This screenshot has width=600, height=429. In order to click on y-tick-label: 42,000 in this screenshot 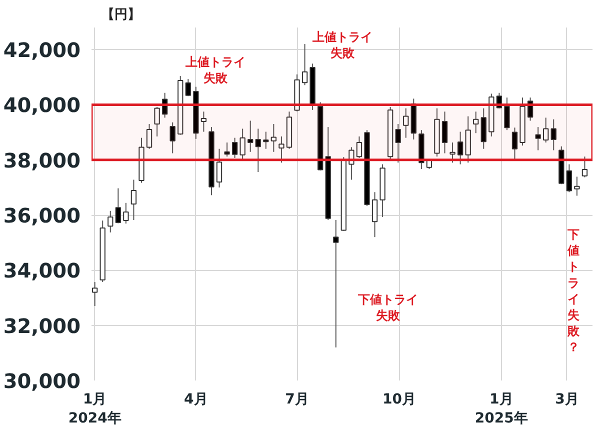, I will do `click(42, 50)`.